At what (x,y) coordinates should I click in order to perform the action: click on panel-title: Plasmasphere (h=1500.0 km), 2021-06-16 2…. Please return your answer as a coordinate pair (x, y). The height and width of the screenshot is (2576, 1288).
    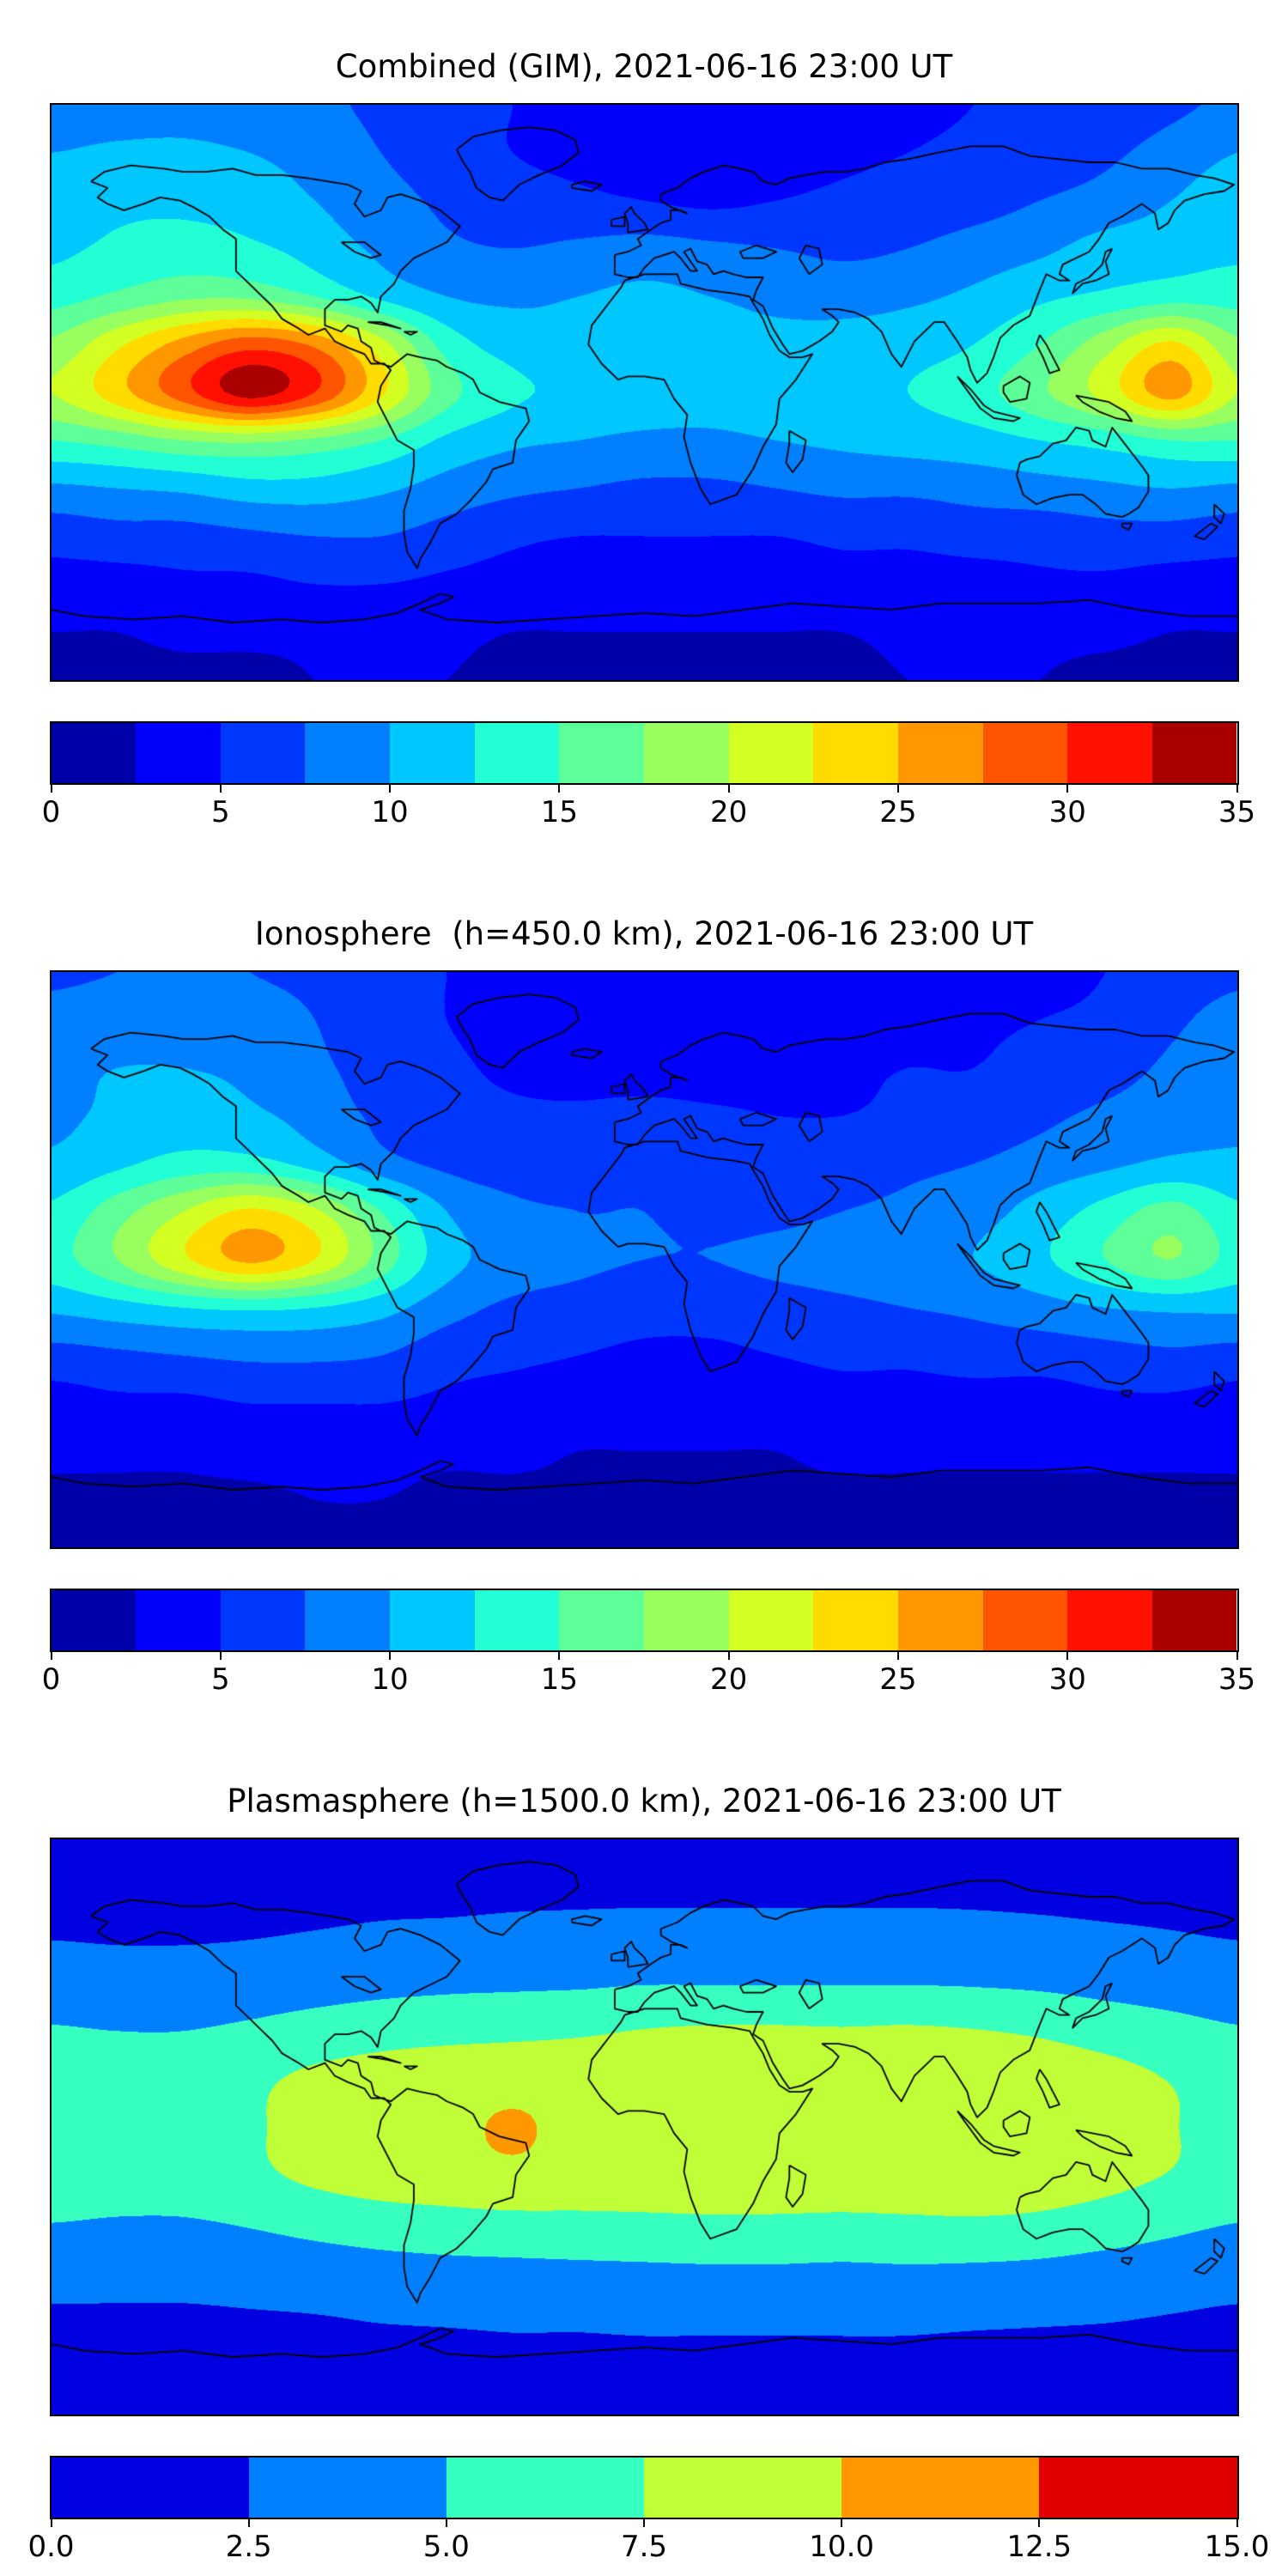
    Looking at the image, I should click on (644, 1801).